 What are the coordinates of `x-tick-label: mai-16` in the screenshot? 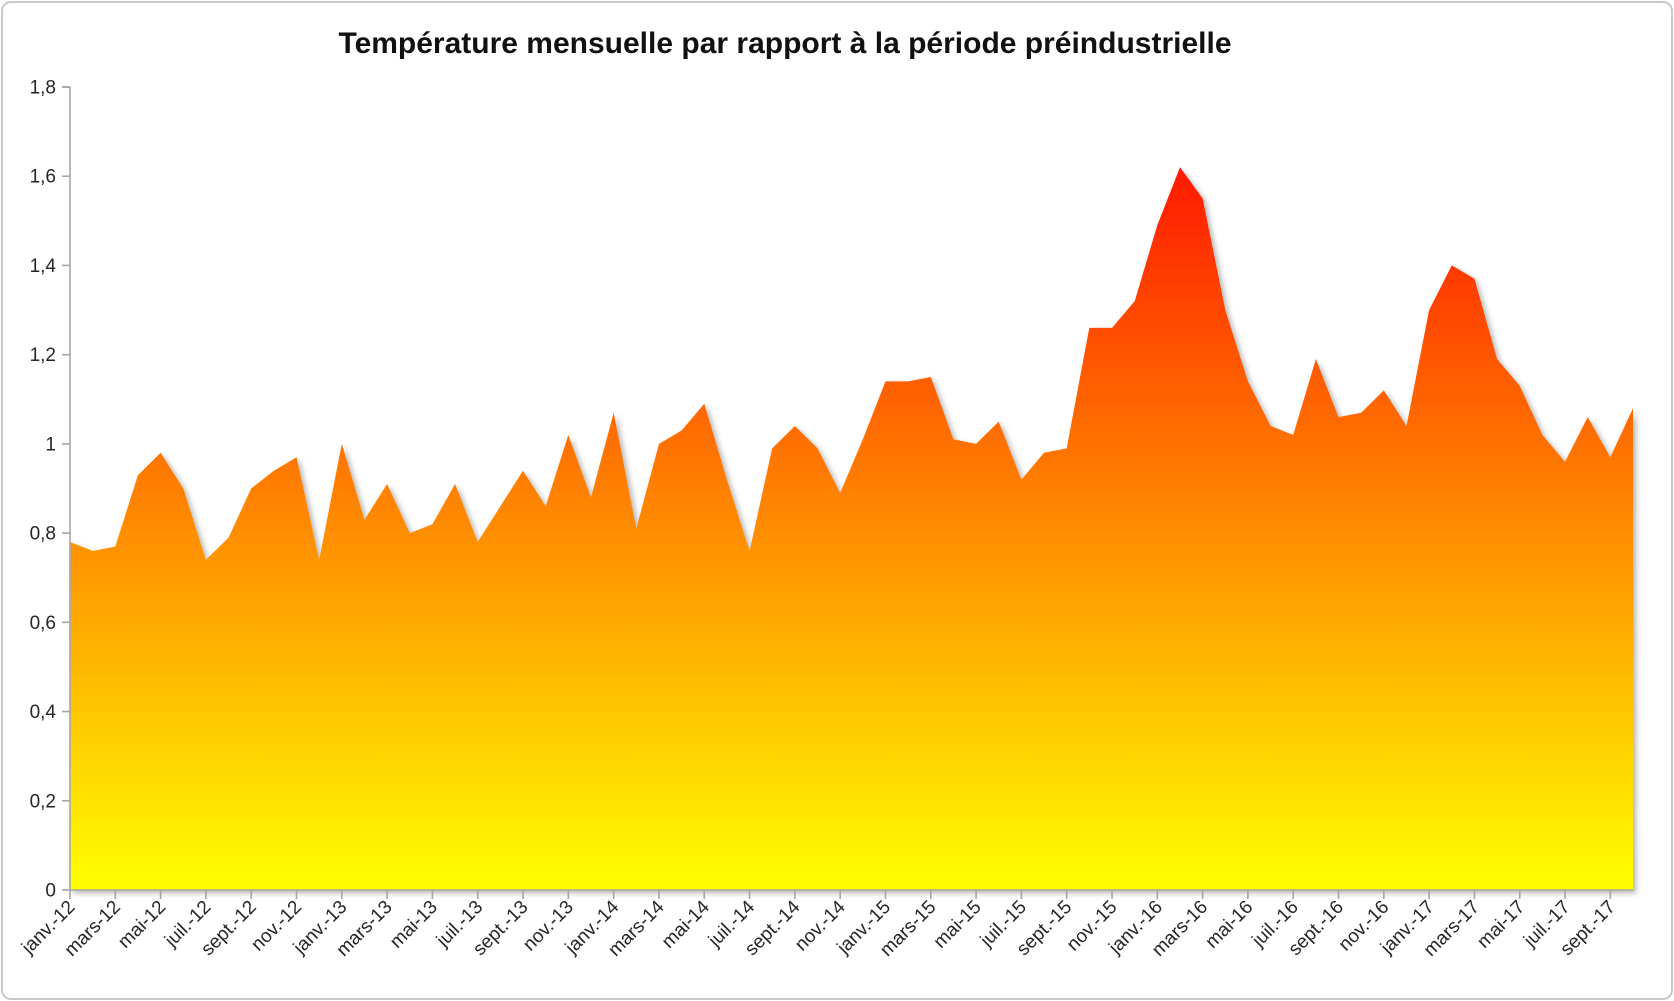 It's located at (1230, 925).